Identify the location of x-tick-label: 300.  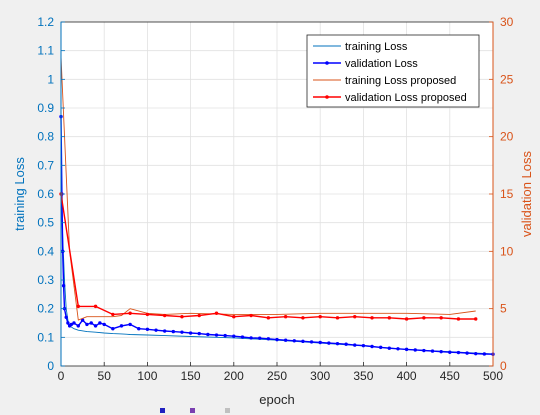
(320, 376).